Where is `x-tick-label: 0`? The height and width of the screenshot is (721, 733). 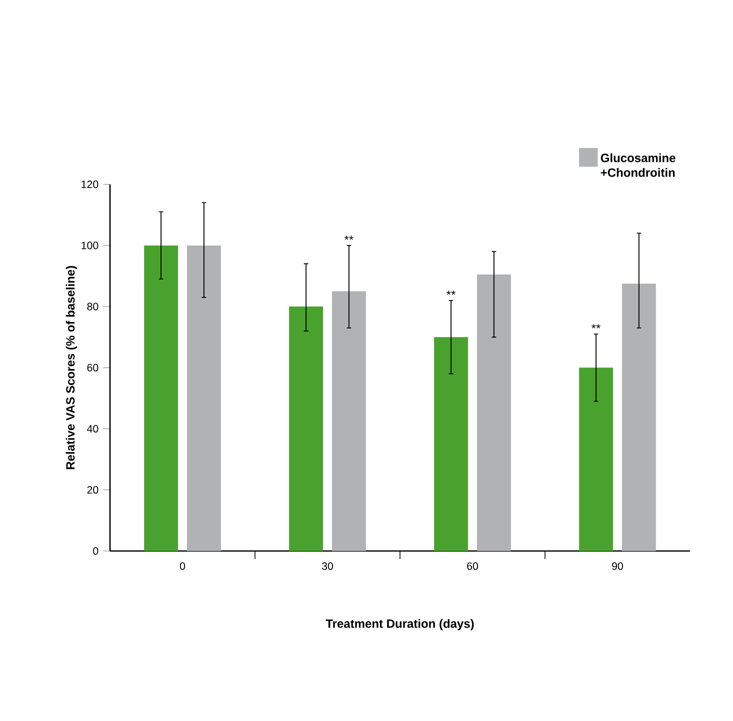
x-tick-label: 0 is located at coordinates (183, 566).